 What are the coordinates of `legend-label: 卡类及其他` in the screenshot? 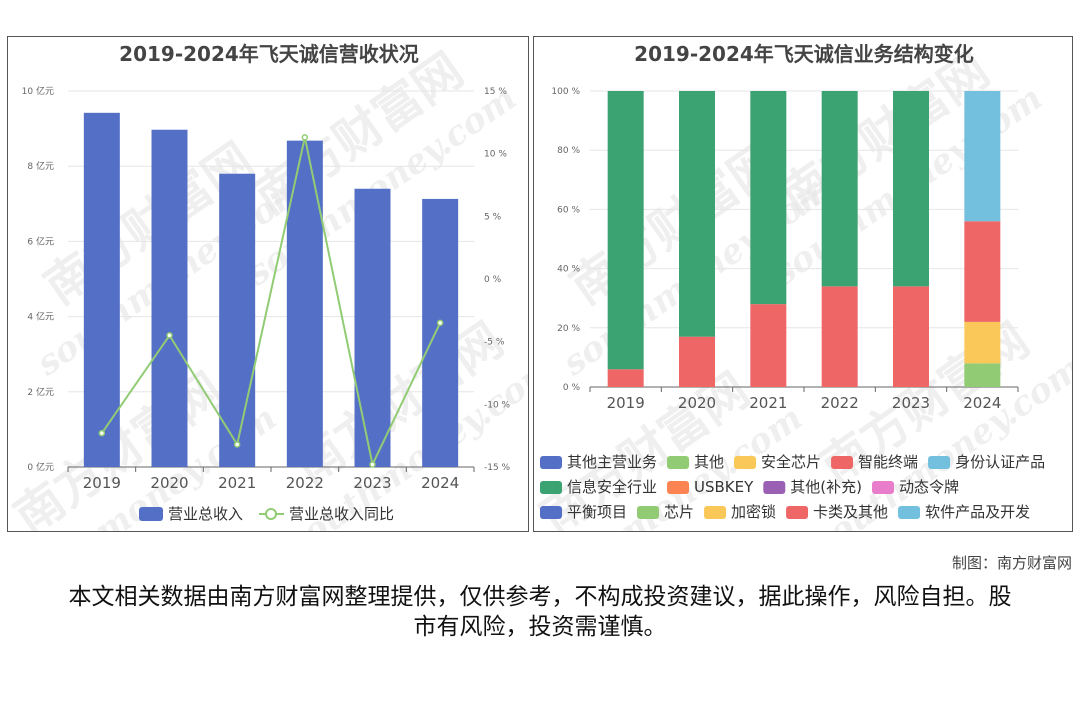 It's located at (850, 512).